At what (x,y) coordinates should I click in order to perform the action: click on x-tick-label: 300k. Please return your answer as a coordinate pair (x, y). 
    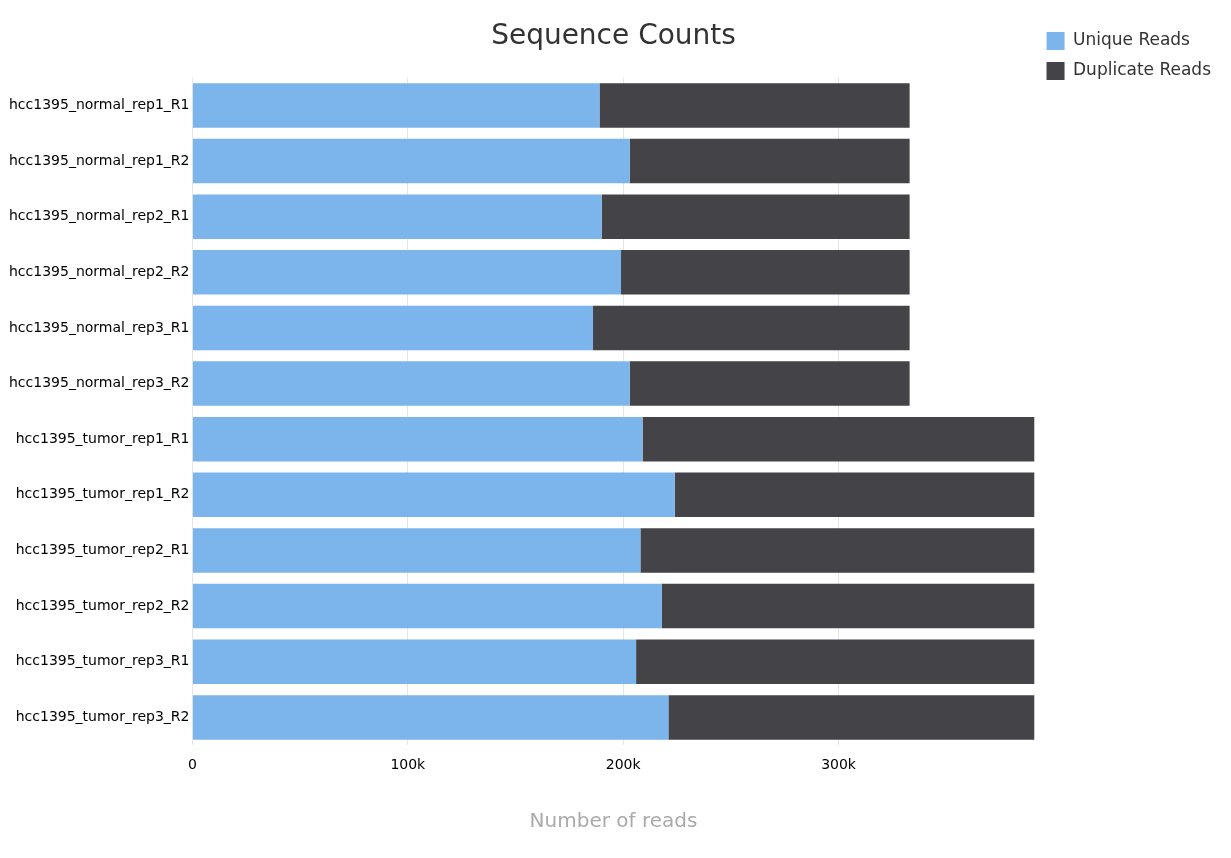
    Looking at the image, I should click on (839, 764).